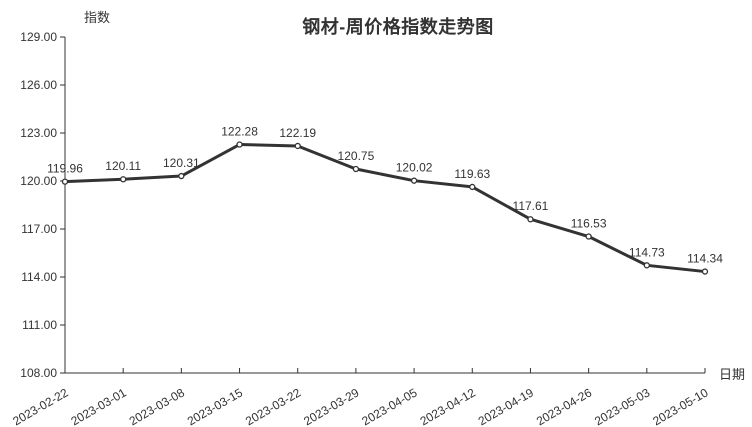 The width and height of the screenshot is (752, 427). Describe the element at coordinates (40, 406) in the screenshot. I see `x-axis-tick-label: 2023-02-22` at that location.